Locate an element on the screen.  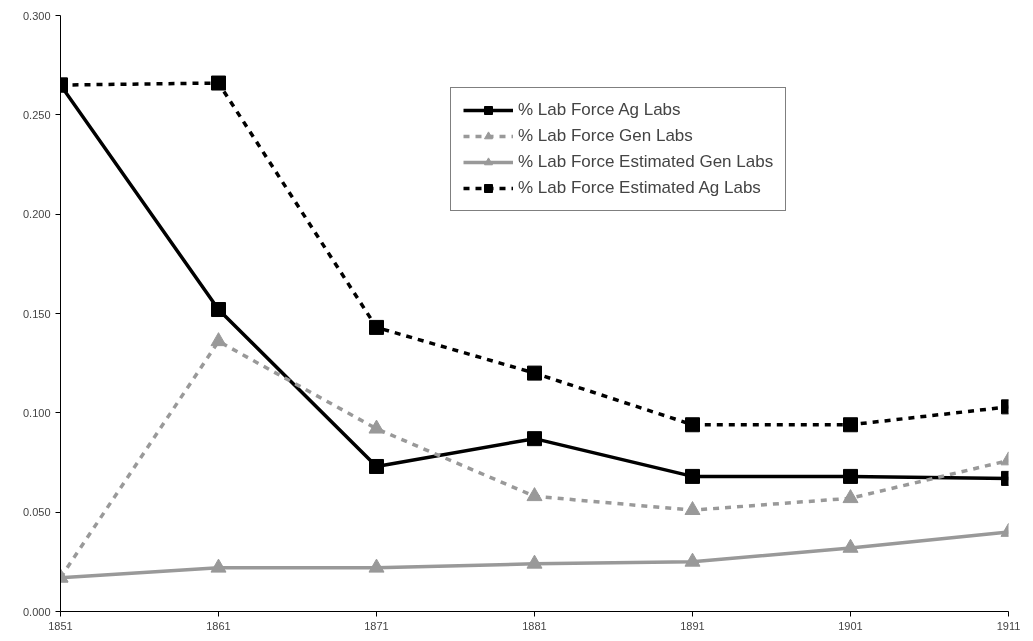
y-tick-label: 0.150 is located at coordinates (36, 313).